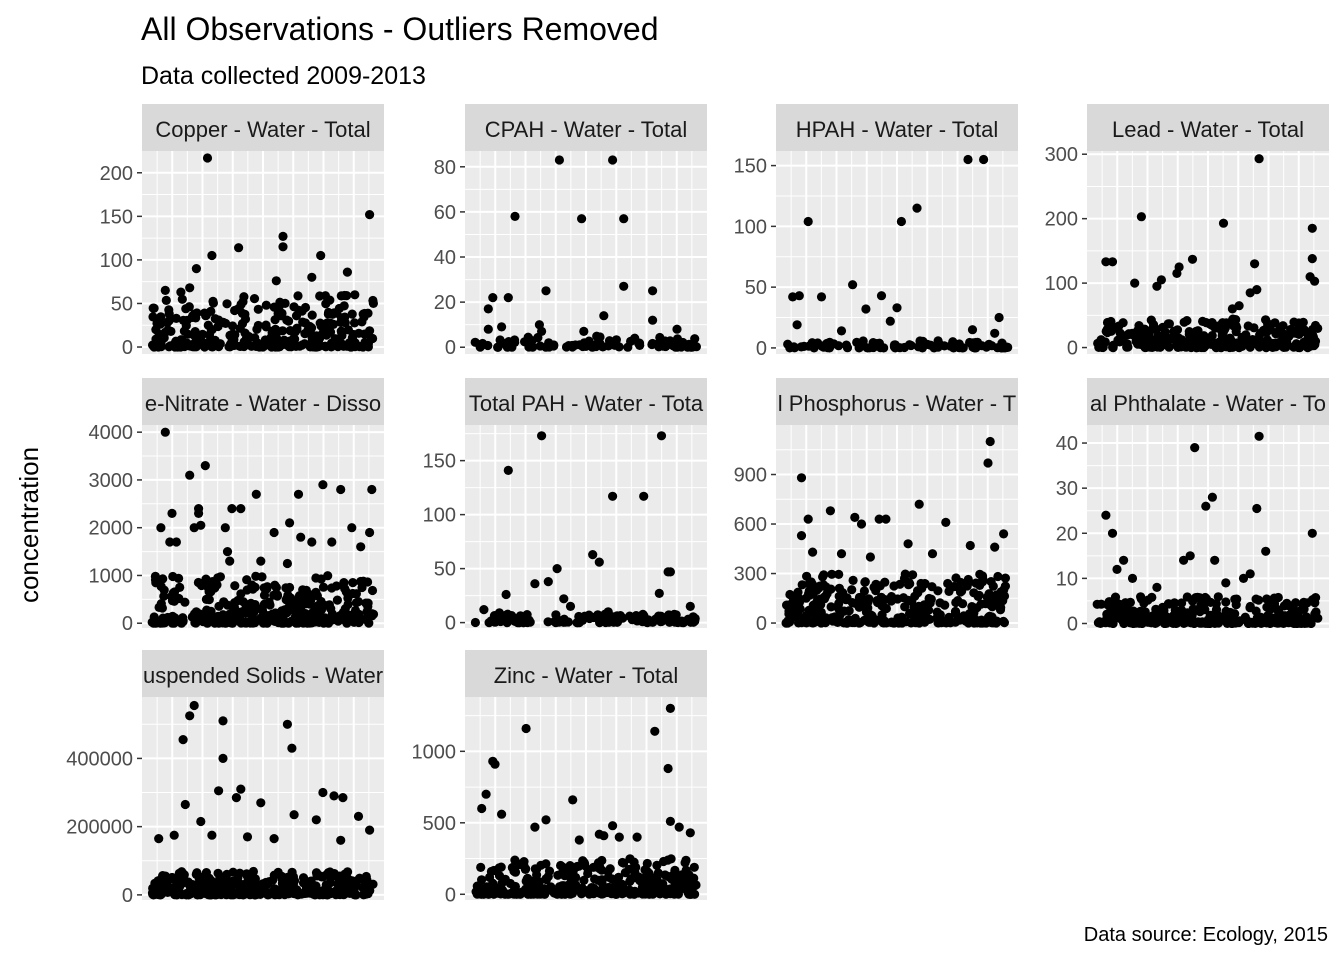 The height and width of the screenshot is (960, 1344). Describe the element at coordinates (439, 516) in the screenshot. I see `y-tick-label: 100` at that location.